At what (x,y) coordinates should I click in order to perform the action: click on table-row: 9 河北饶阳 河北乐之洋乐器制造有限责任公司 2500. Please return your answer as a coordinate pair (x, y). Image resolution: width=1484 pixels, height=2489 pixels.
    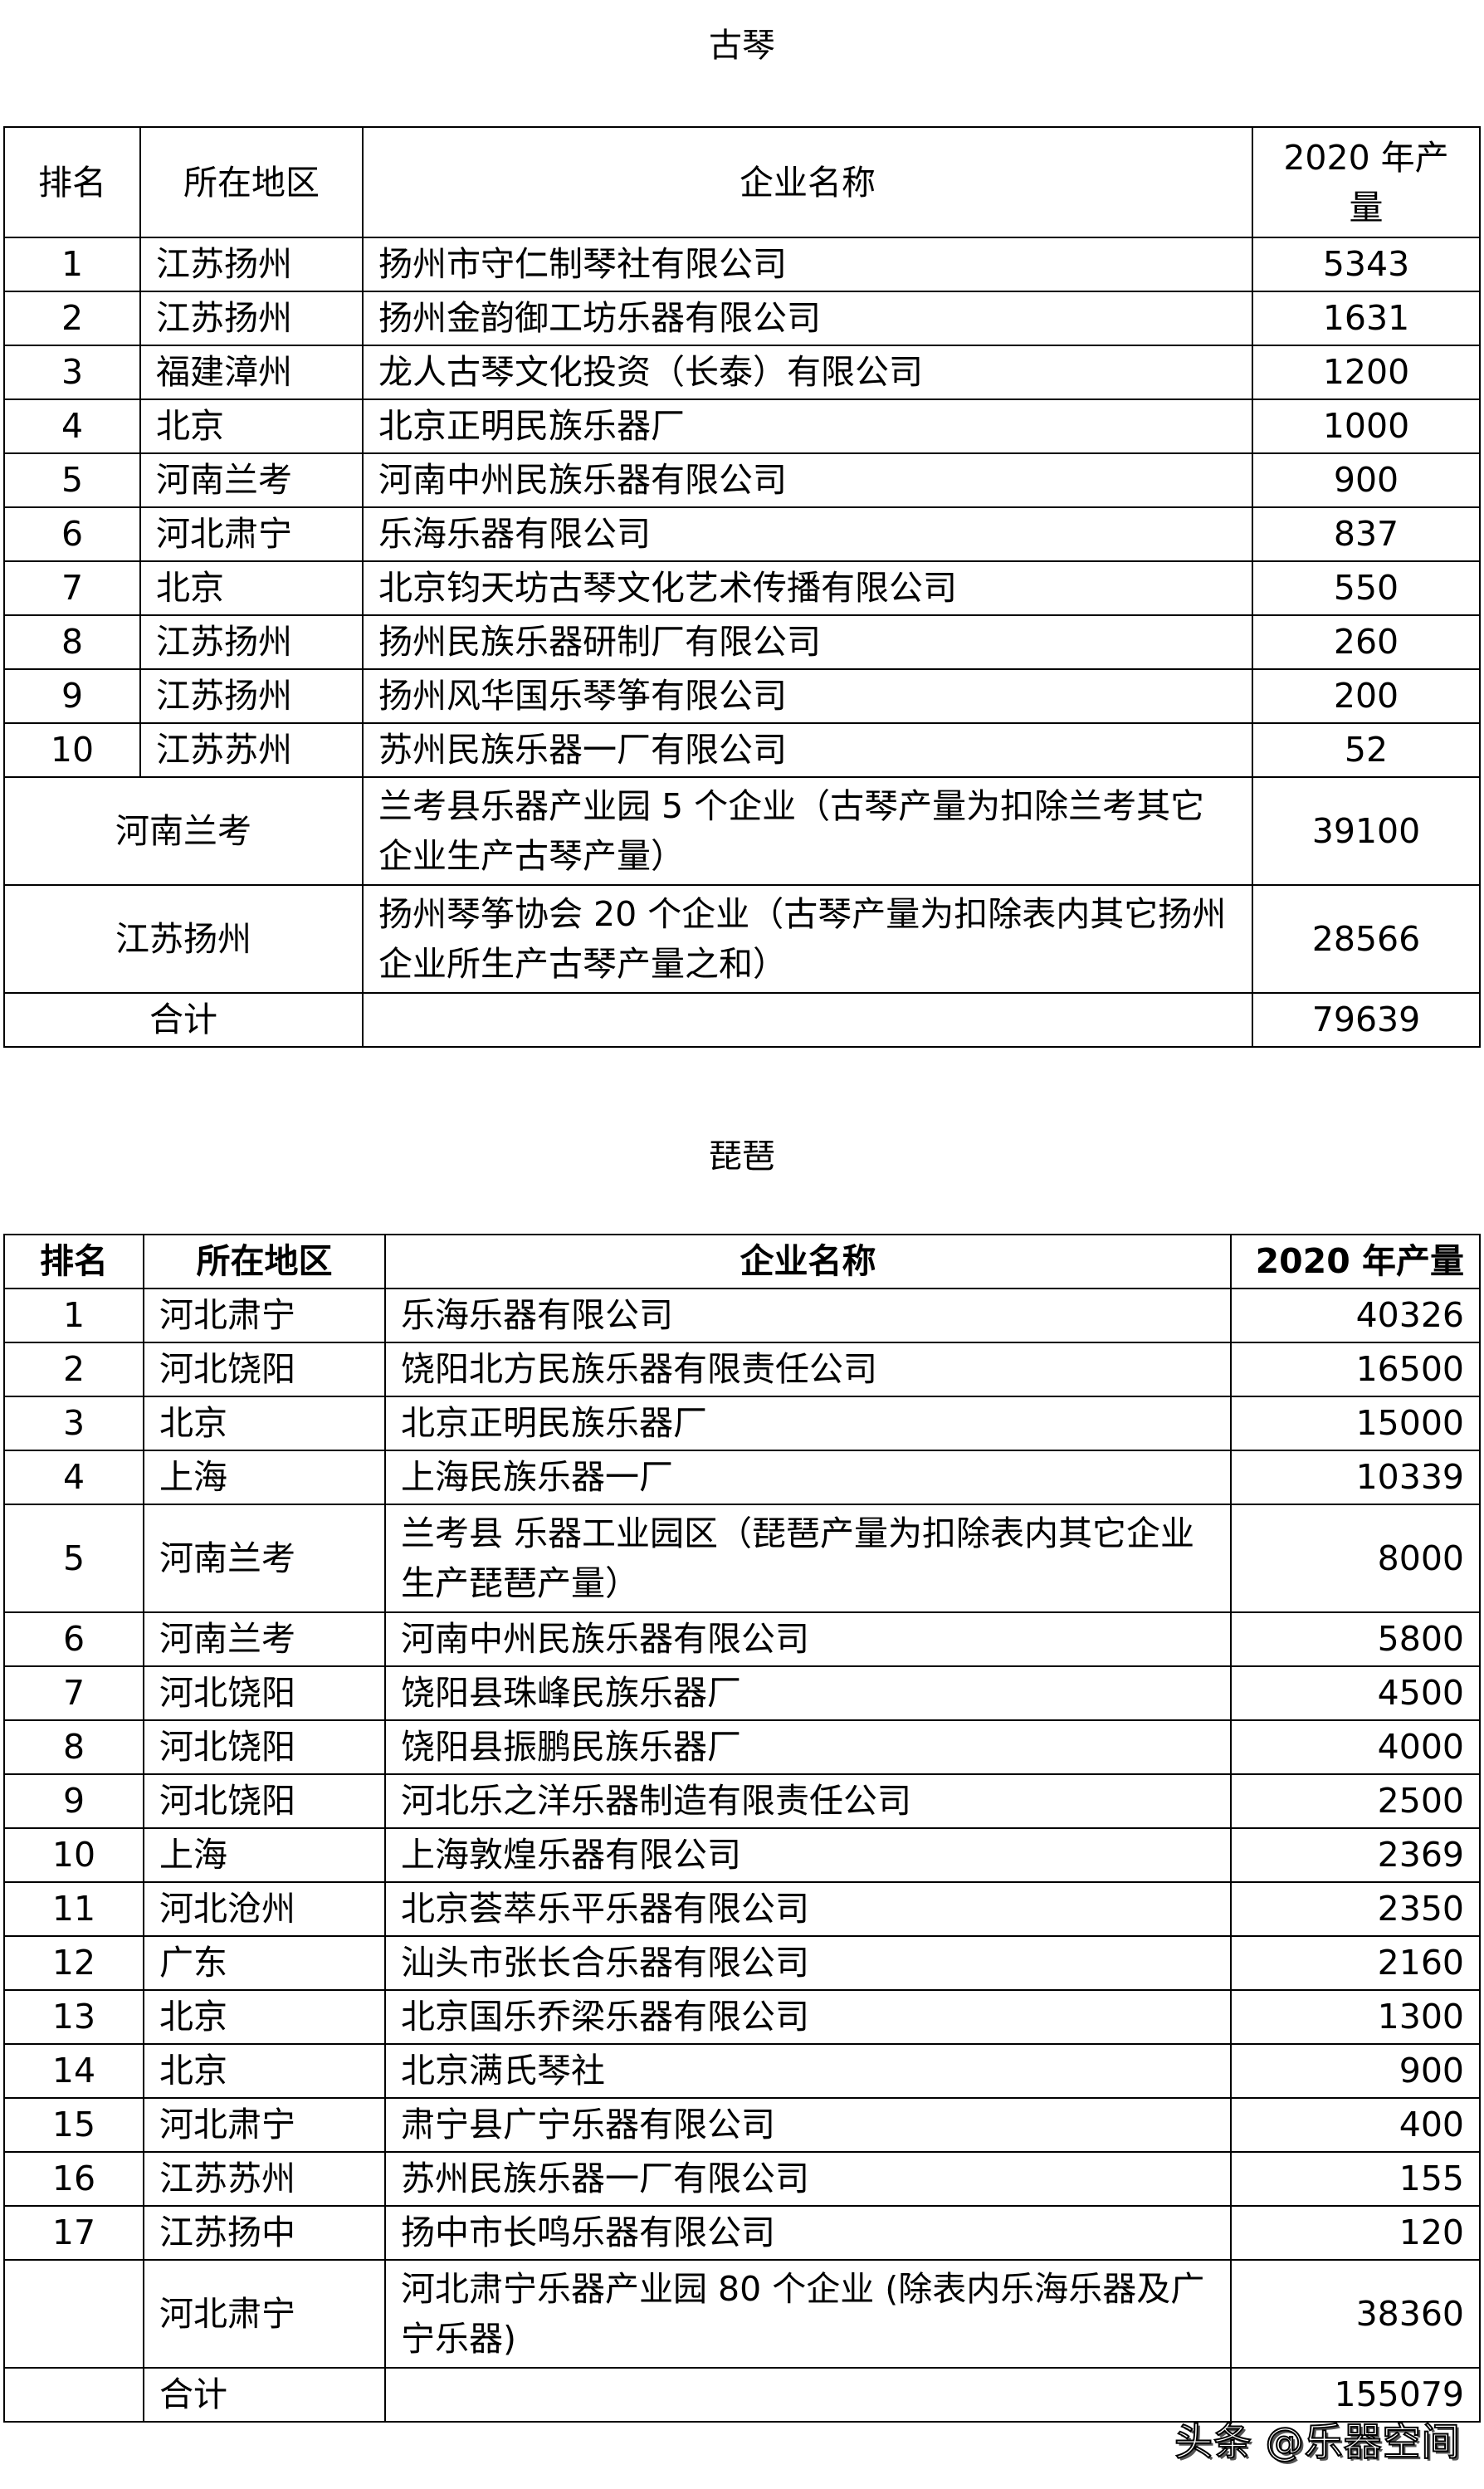
    Looking at the image, I should click on (742, 1801).